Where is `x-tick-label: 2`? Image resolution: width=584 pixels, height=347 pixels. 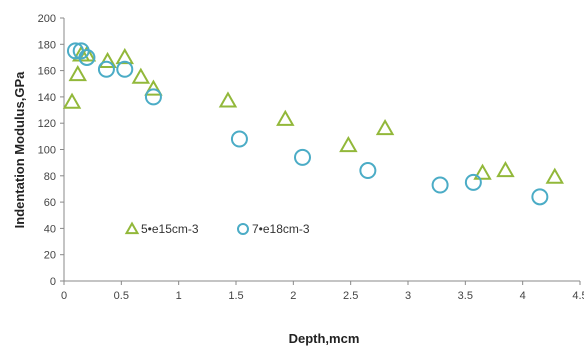
x-tick-label: 2 is located at coordinates (293, 296).